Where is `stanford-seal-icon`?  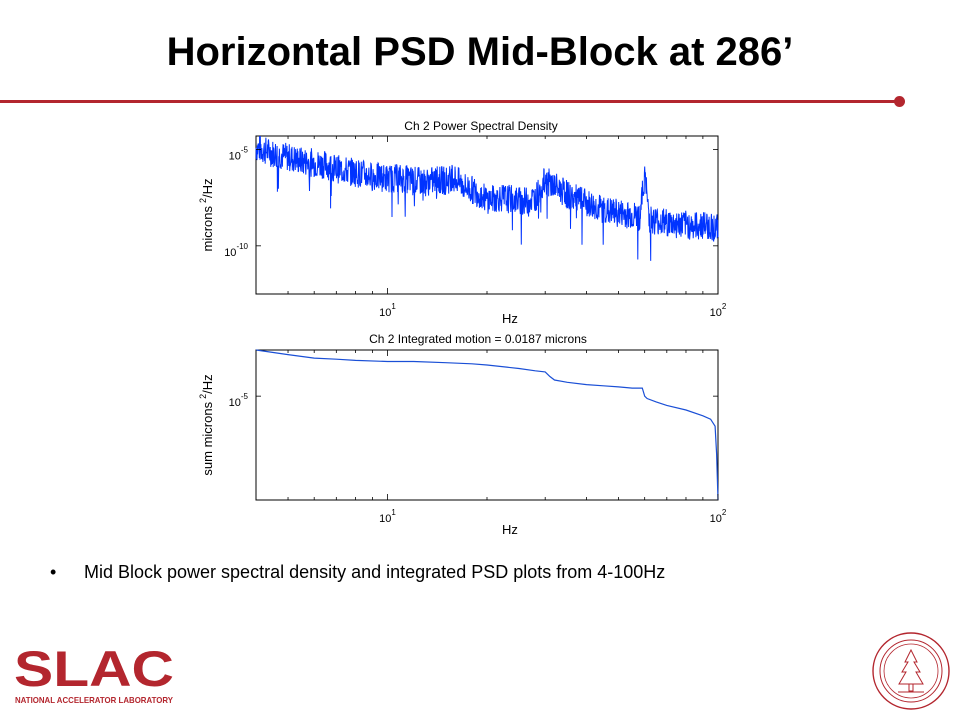
stanford-seal-icon is located at coordinates (911, 671).